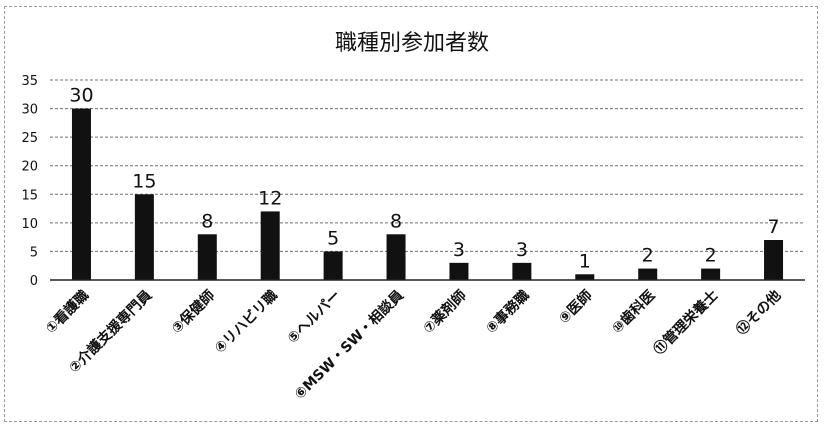  What do you see at coordinates (270, 198) in the screenshot?
I see `data-label: 12` at bounding box center [270, 198].